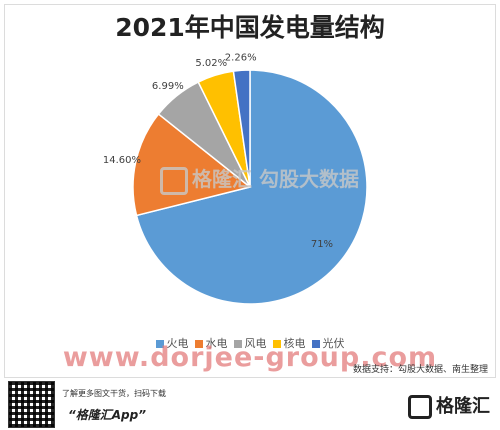  What do you see at coordinates (449, 405) in the screenshot?
I see `brand-logo: 格隆汇` at bounding box center [449, 405].